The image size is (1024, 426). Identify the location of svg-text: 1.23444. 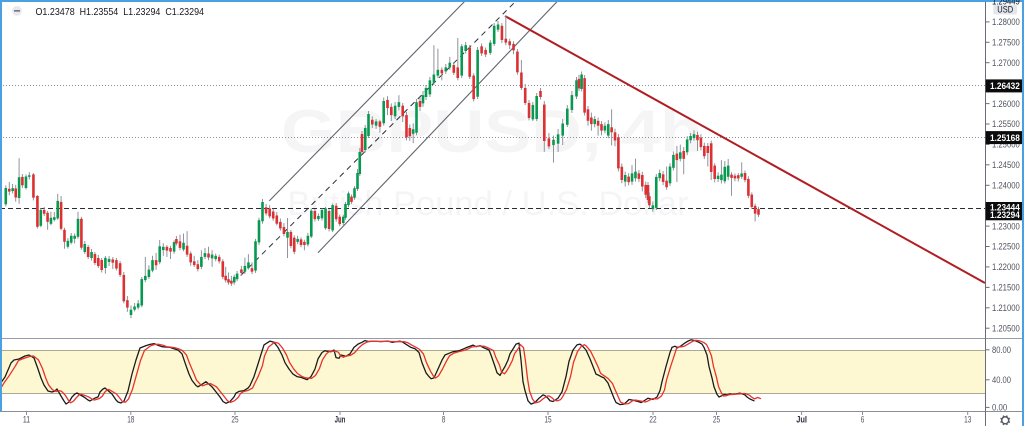
(1005, 207).